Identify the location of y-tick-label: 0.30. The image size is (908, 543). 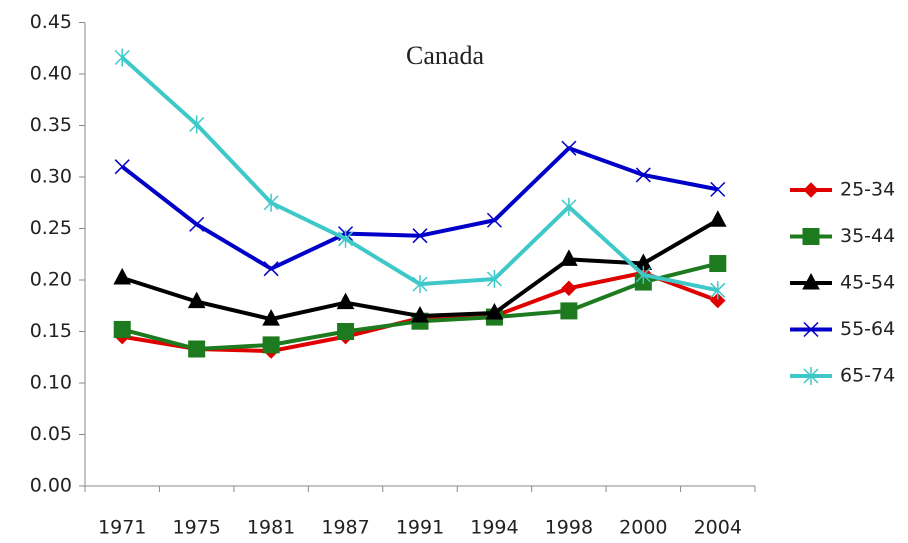
(51, 177).